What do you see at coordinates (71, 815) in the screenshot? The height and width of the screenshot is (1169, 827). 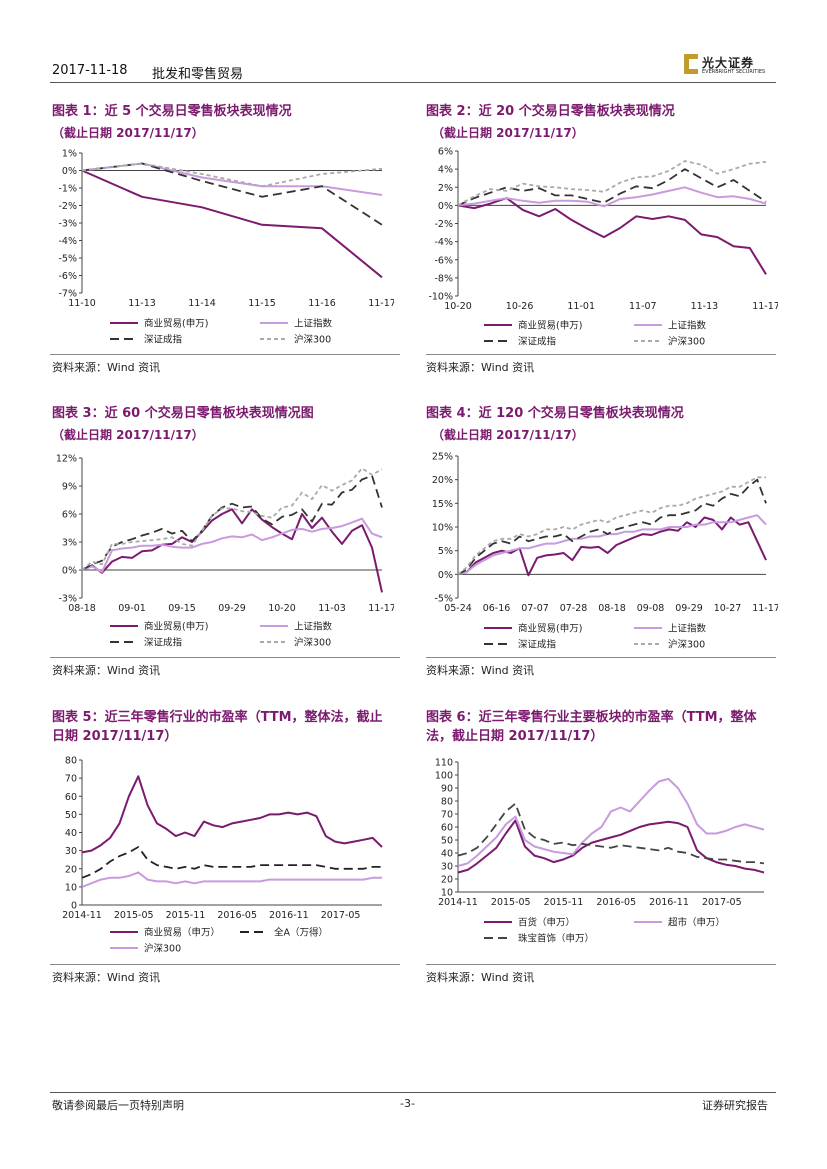 I see `chart-5-y-tick-label: 50` at bounding box center [71, 815].